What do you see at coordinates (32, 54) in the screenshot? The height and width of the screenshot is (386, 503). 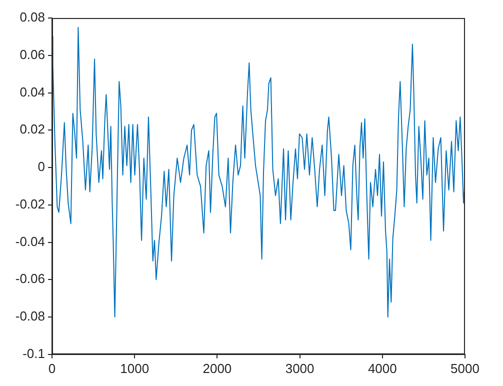 I see `y-tick-label: 0.06` at bounding box center [32, 54].